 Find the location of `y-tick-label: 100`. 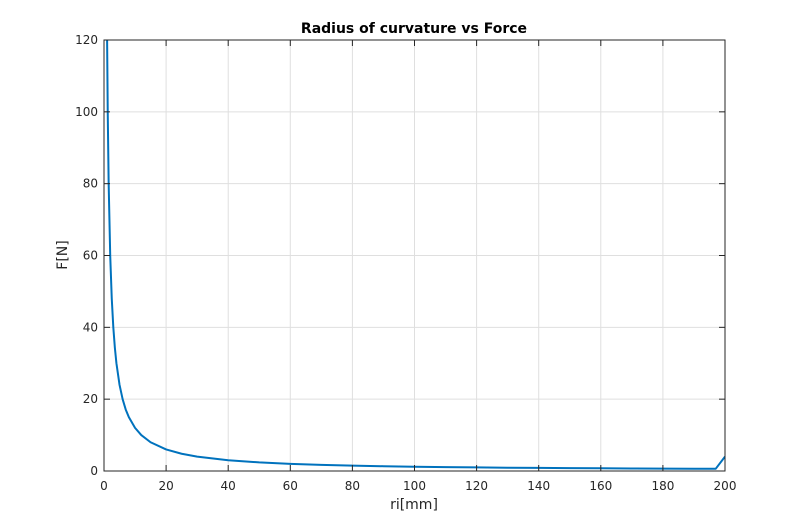

y-tick-label: 100 is located at coordinates (86, 112).